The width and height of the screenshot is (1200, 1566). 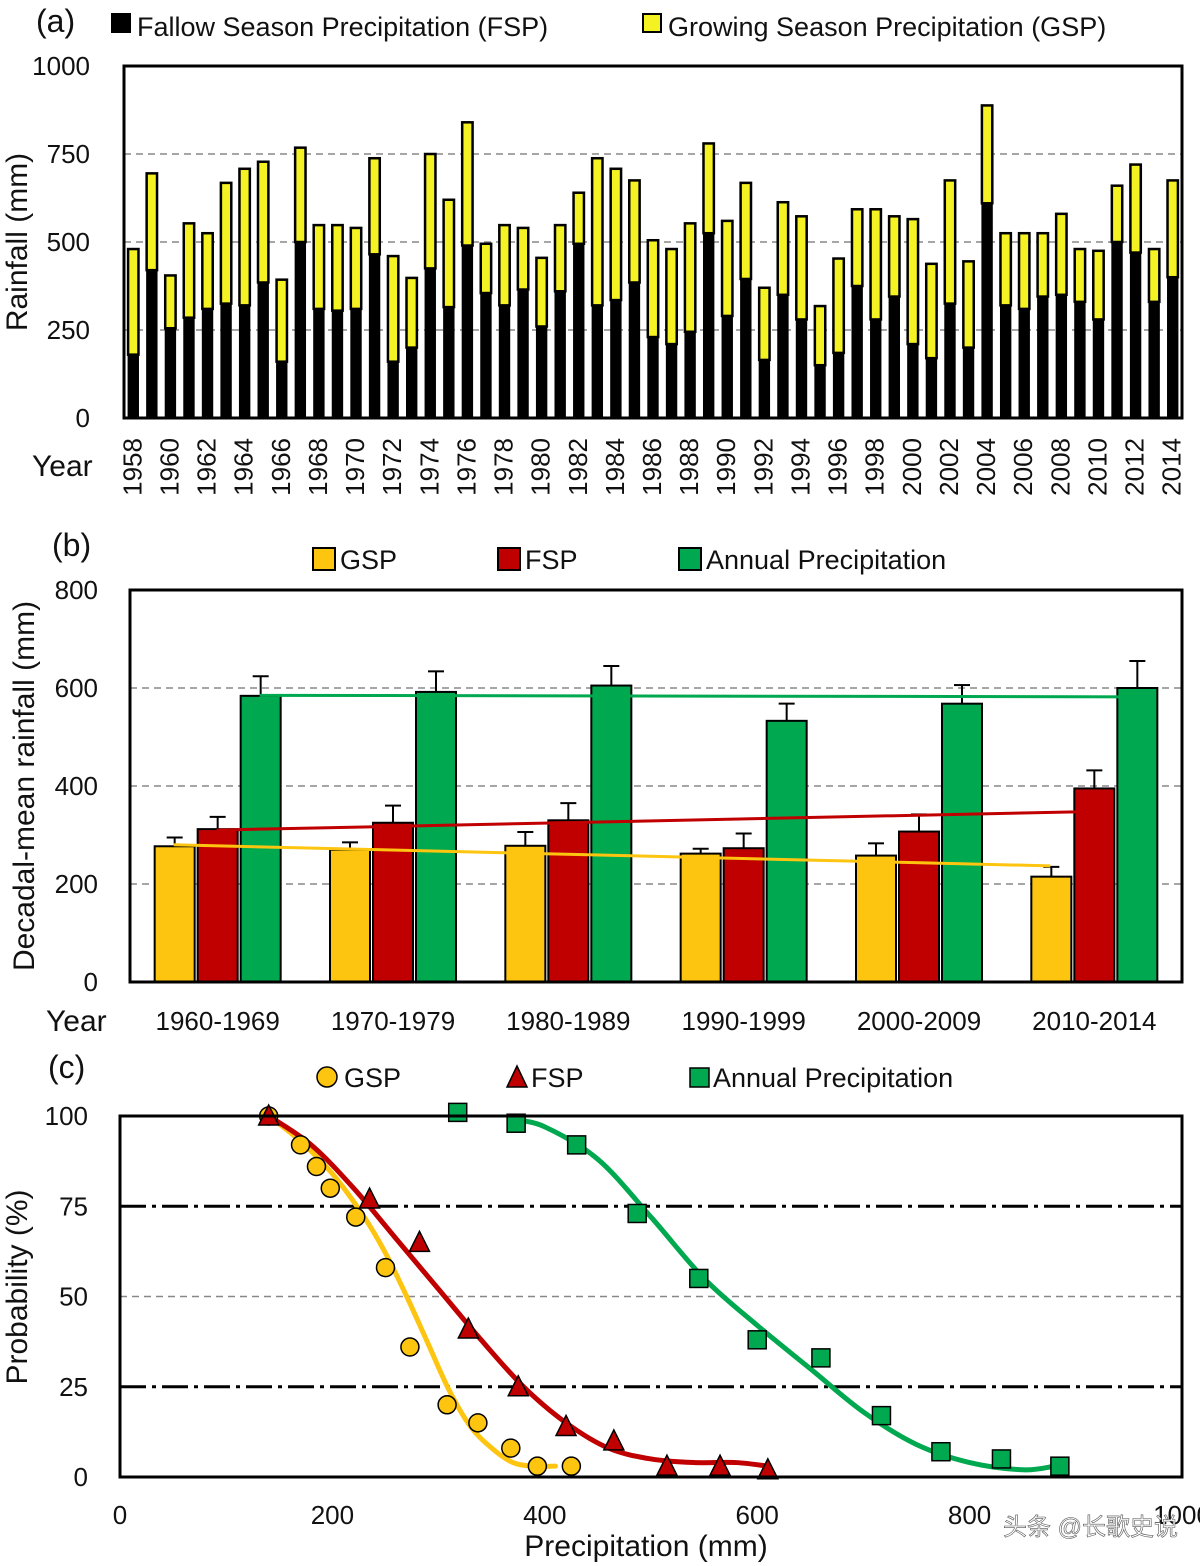 What do you see at coordinates (783, 356) in the screenshot?
I see `bar-fsp-1993` at bounding box center [783, 356].